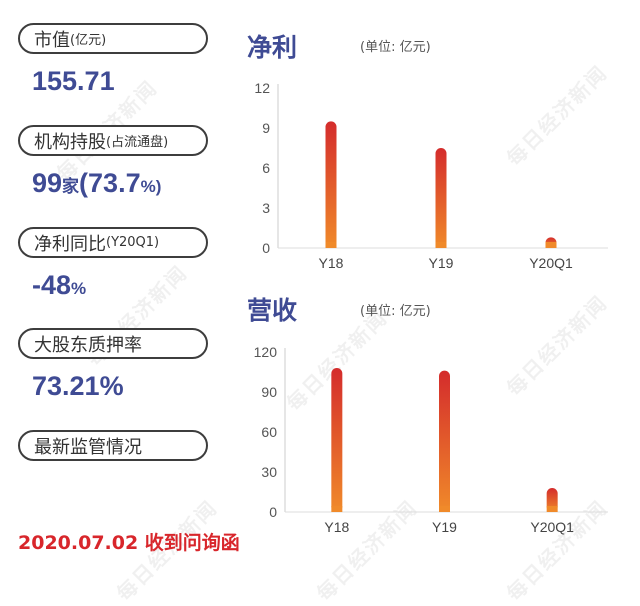  I want to click on metric-value-institution-holding: 99家(73.7%), so click(96, 183).